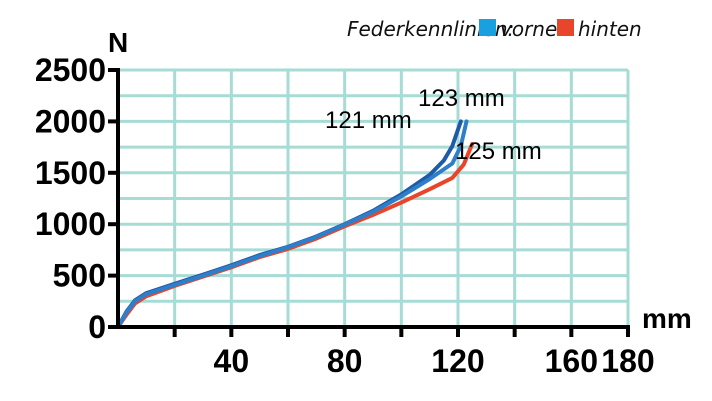 The height and width of the screenshot is (401, 712). I want to click on y-tick-label: 2000, so click(70, 121).